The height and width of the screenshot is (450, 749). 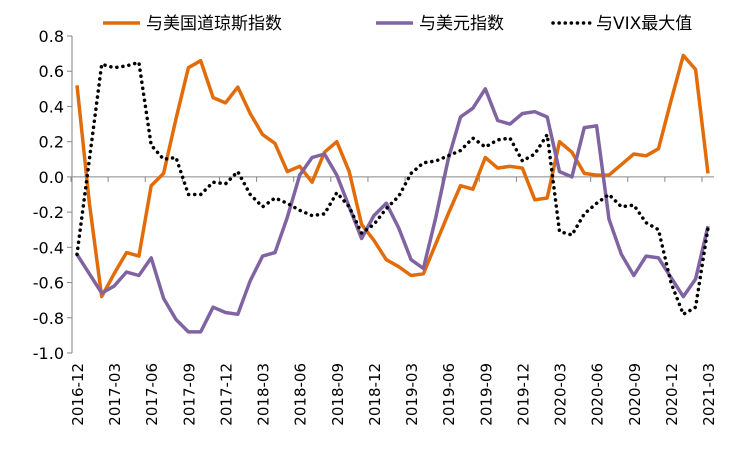 What do you see at coordinates (48, 212) in the screenshot?
I see `y-tick-label: -0.2` at bounding box center [48, 212].